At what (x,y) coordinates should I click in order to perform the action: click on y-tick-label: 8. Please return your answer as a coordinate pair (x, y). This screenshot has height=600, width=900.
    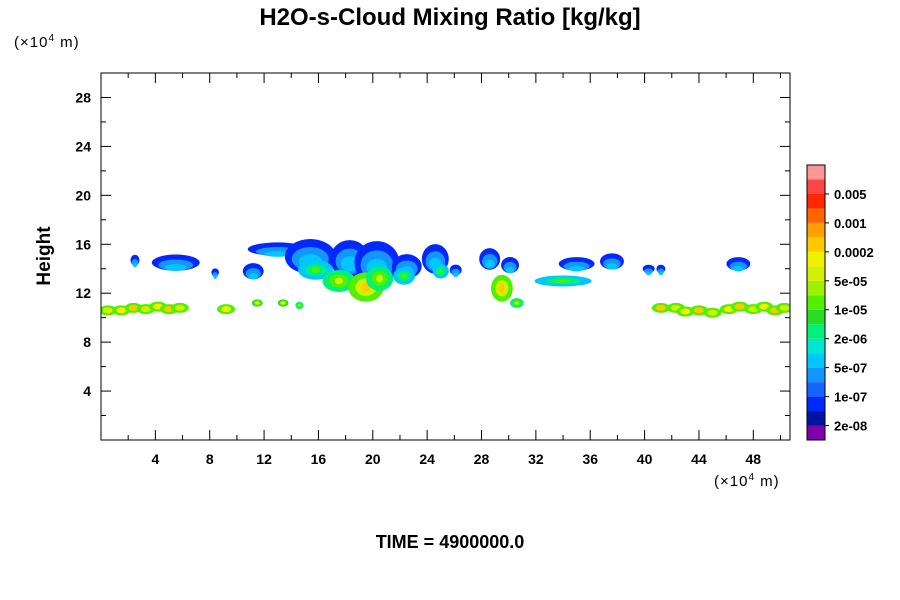
    Looking at the image, I should click on (87, 342).